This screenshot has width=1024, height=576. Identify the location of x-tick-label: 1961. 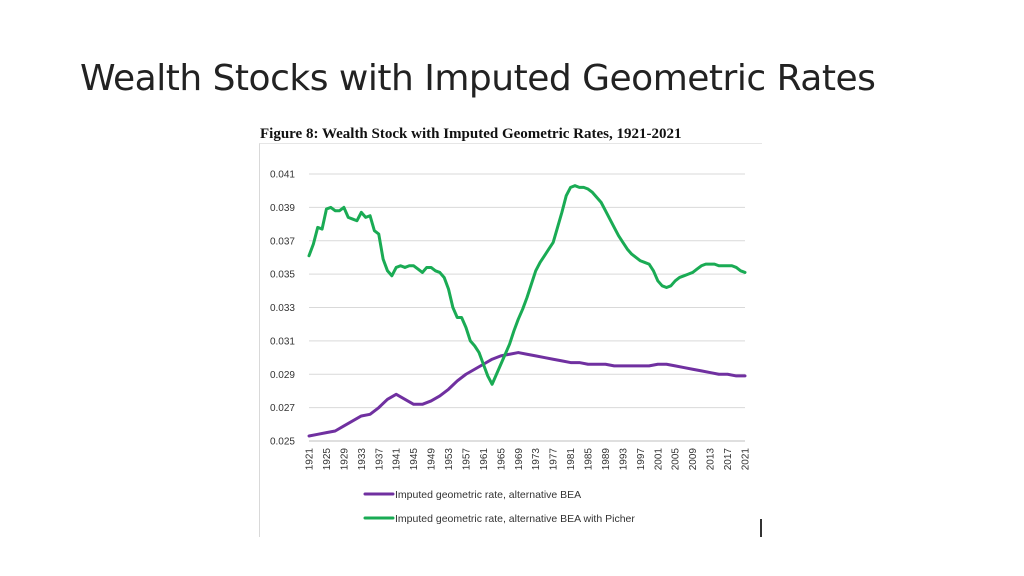
(484, 459).